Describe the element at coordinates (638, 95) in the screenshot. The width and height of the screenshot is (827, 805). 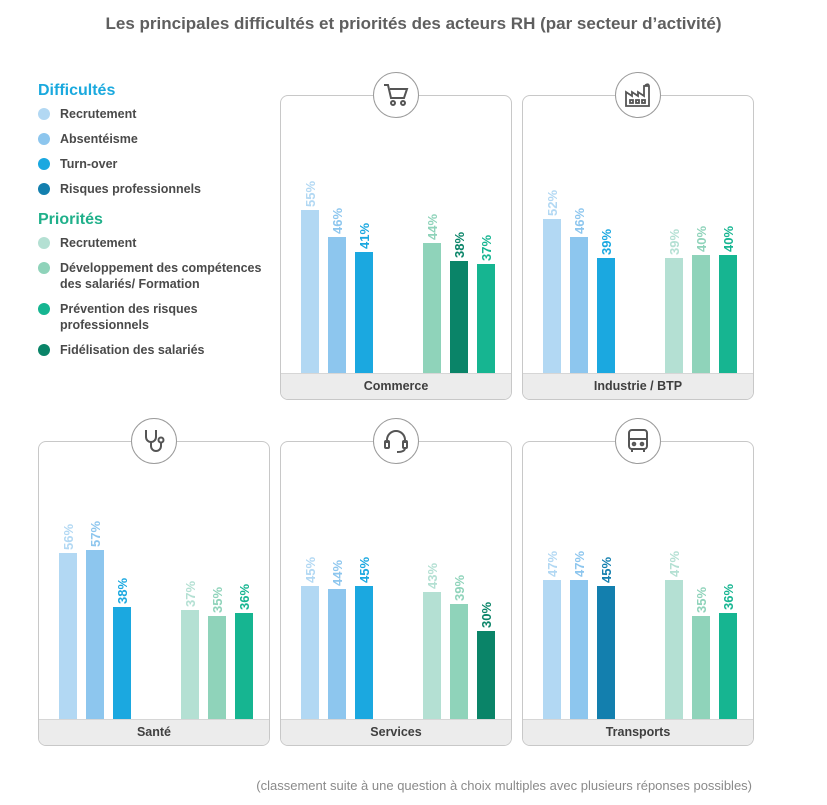
I see `factory-icon` at that location.